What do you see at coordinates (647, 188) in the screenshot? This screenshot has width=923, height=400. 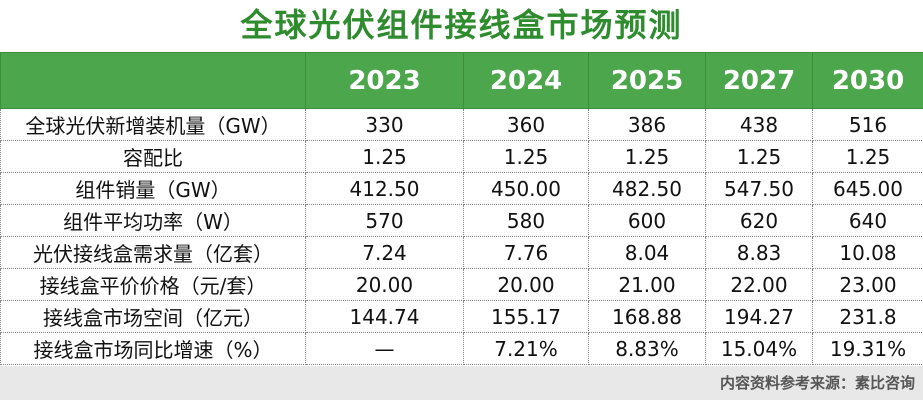 I see `cell: 482.50` at bounding box center [647, 188].